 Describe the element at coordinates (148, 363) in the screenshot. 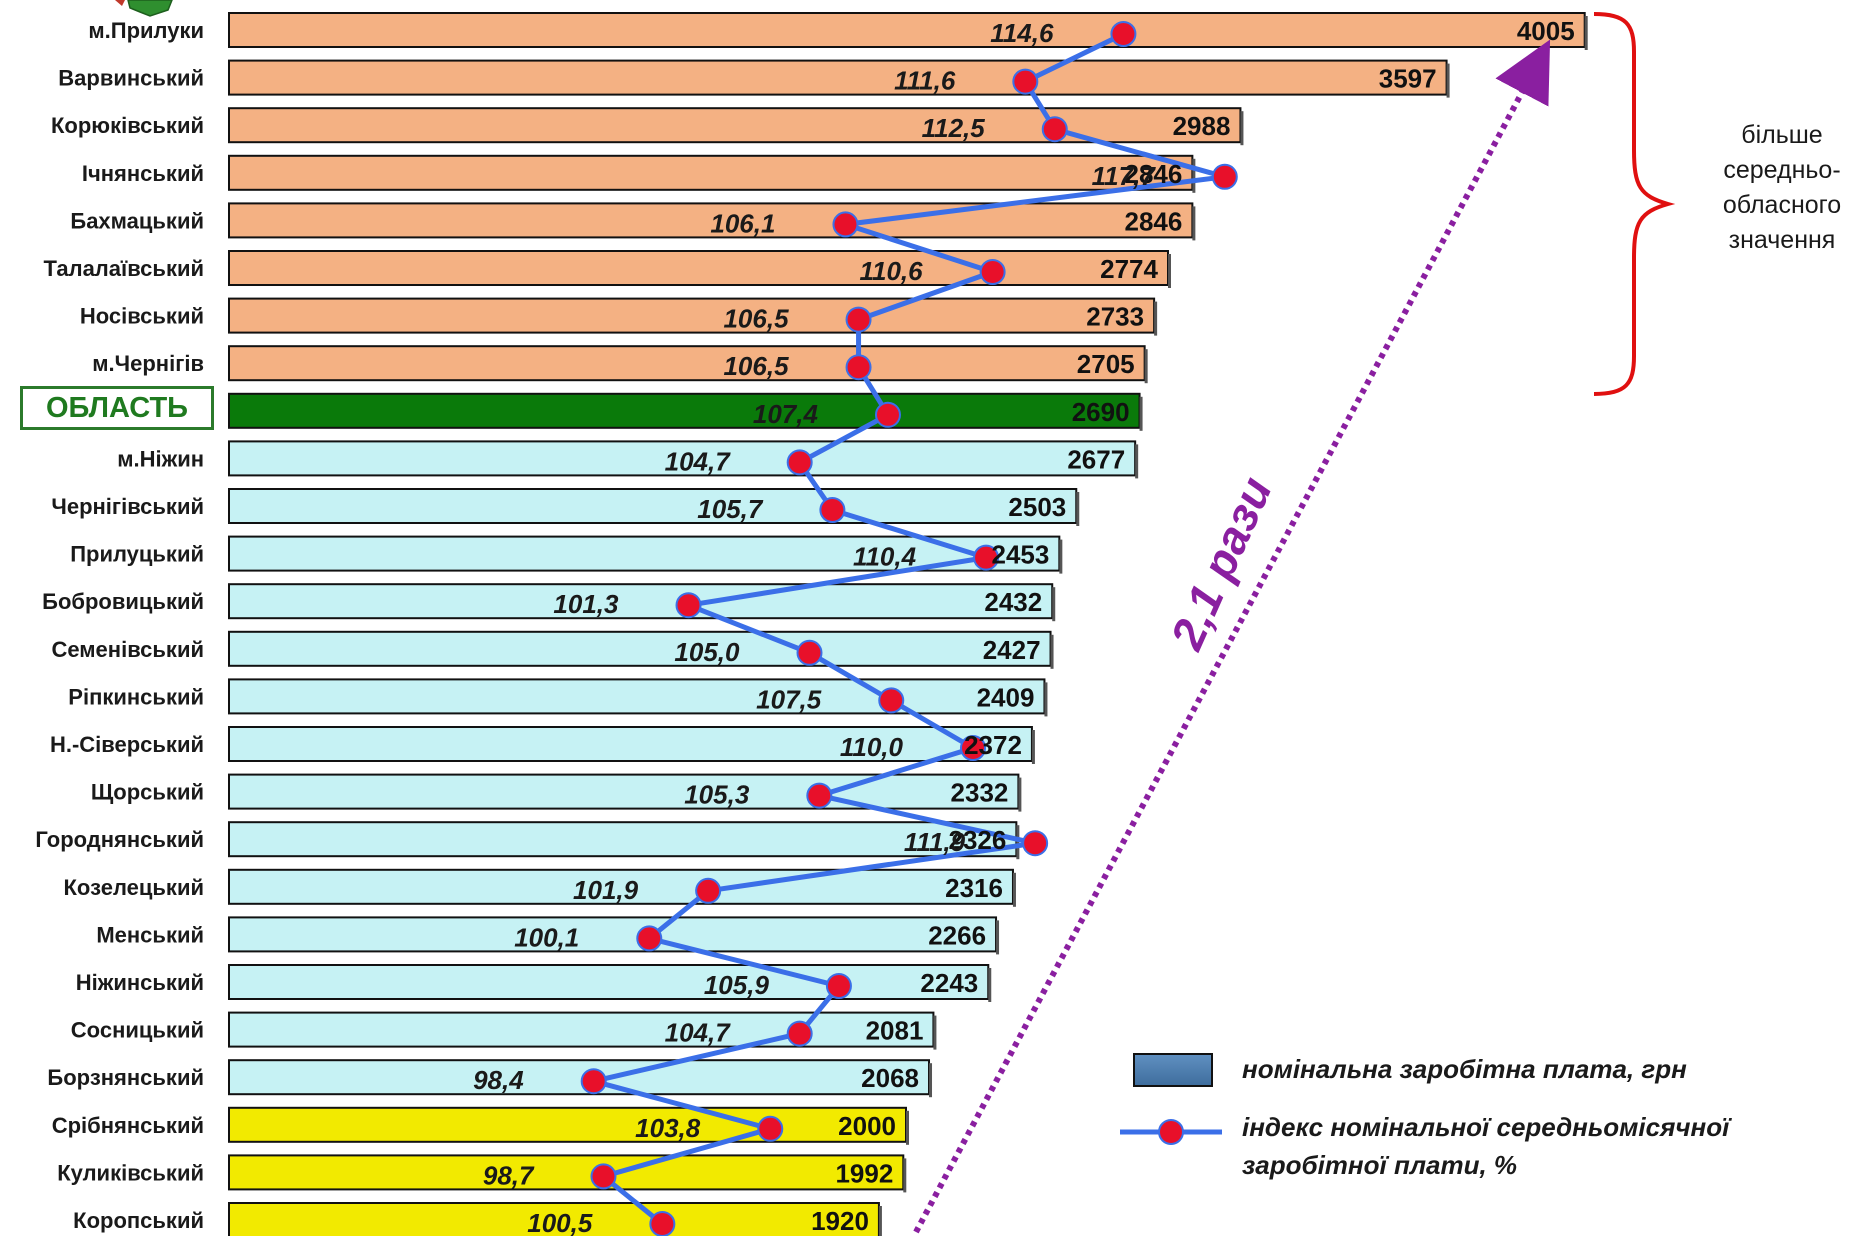

I see `category-label-8: м.Чернігів` at that location.